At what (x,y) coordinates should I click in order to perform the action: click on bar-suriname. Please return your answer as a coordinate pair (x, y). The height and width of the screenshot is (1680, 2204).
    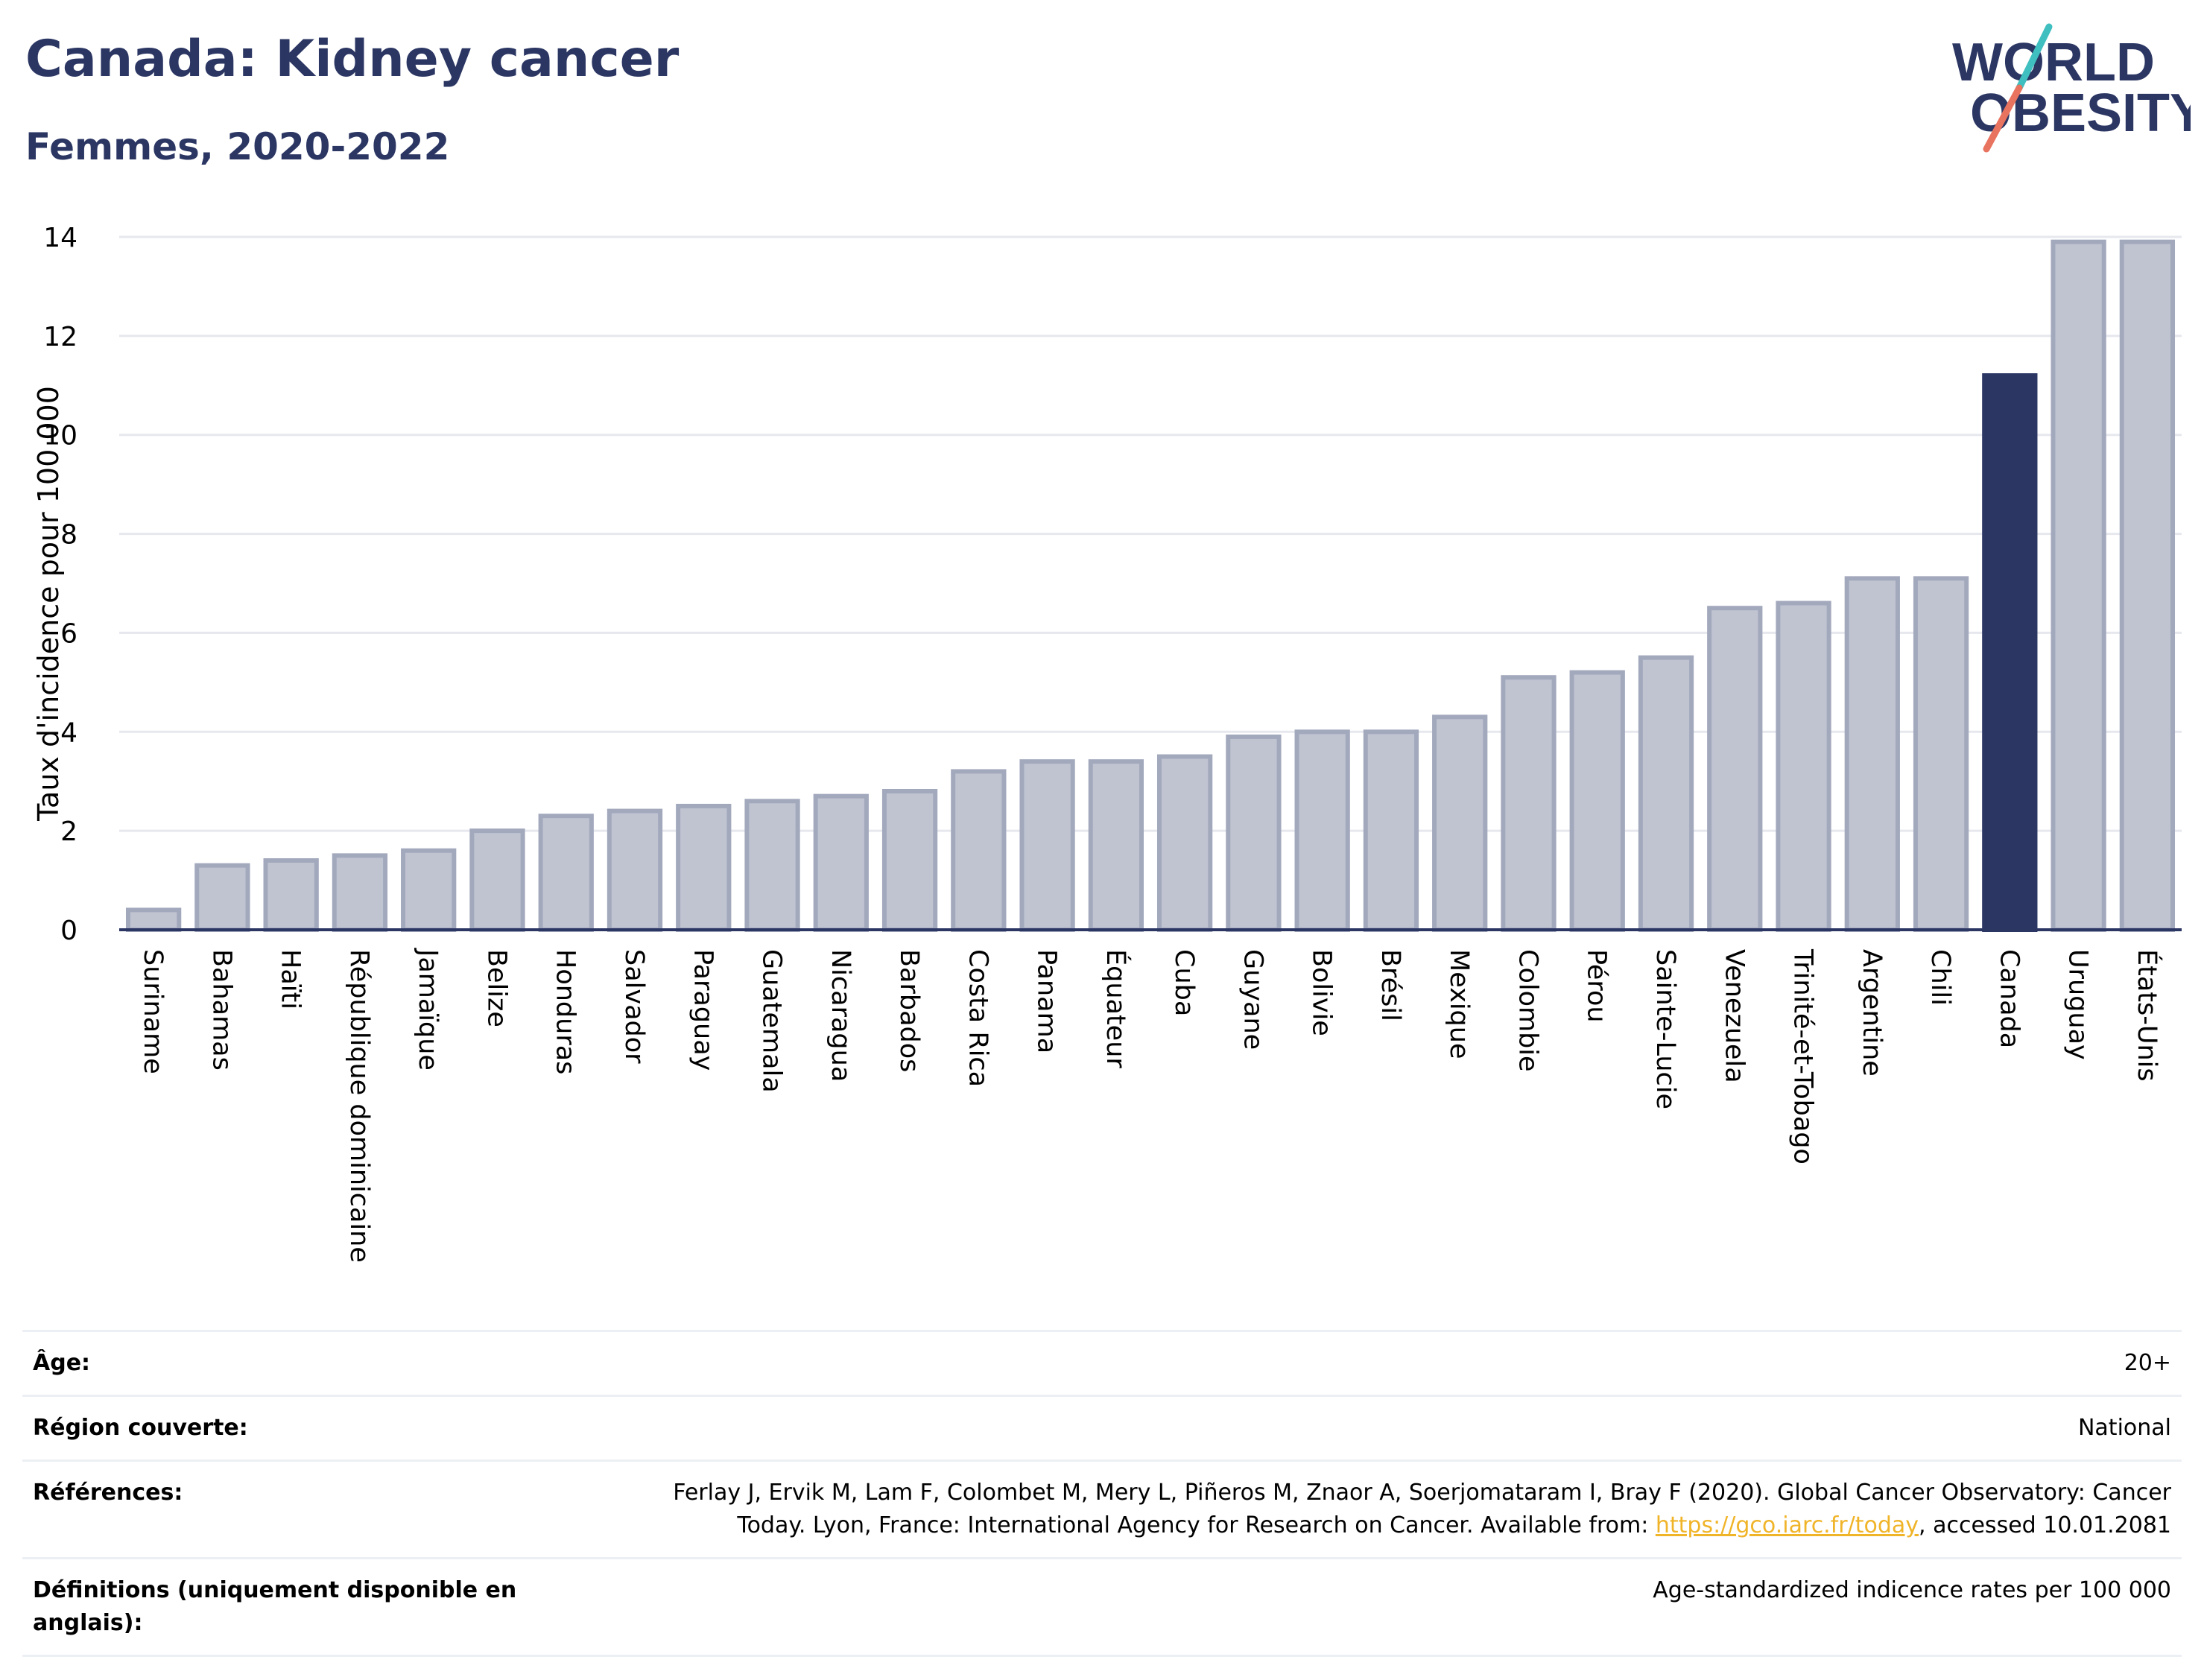
    Looking at the image, I should click on (153, 920).